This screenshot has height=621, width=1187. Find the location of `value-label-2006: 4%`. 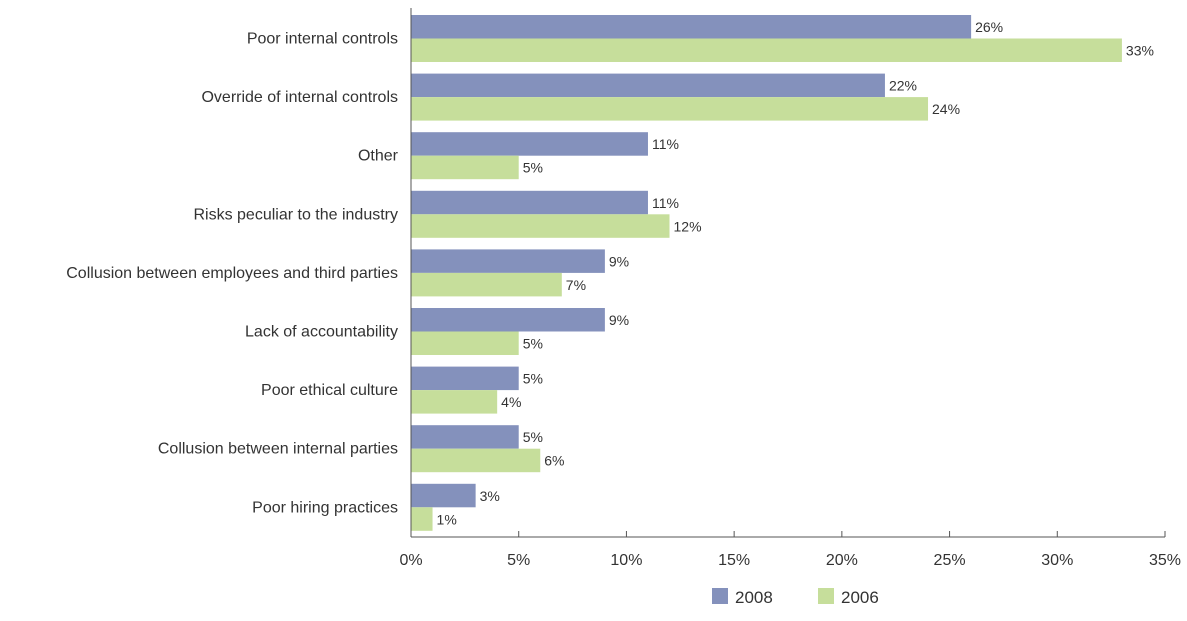

value-label-2006: 4% is located at coordinates (511, 402).